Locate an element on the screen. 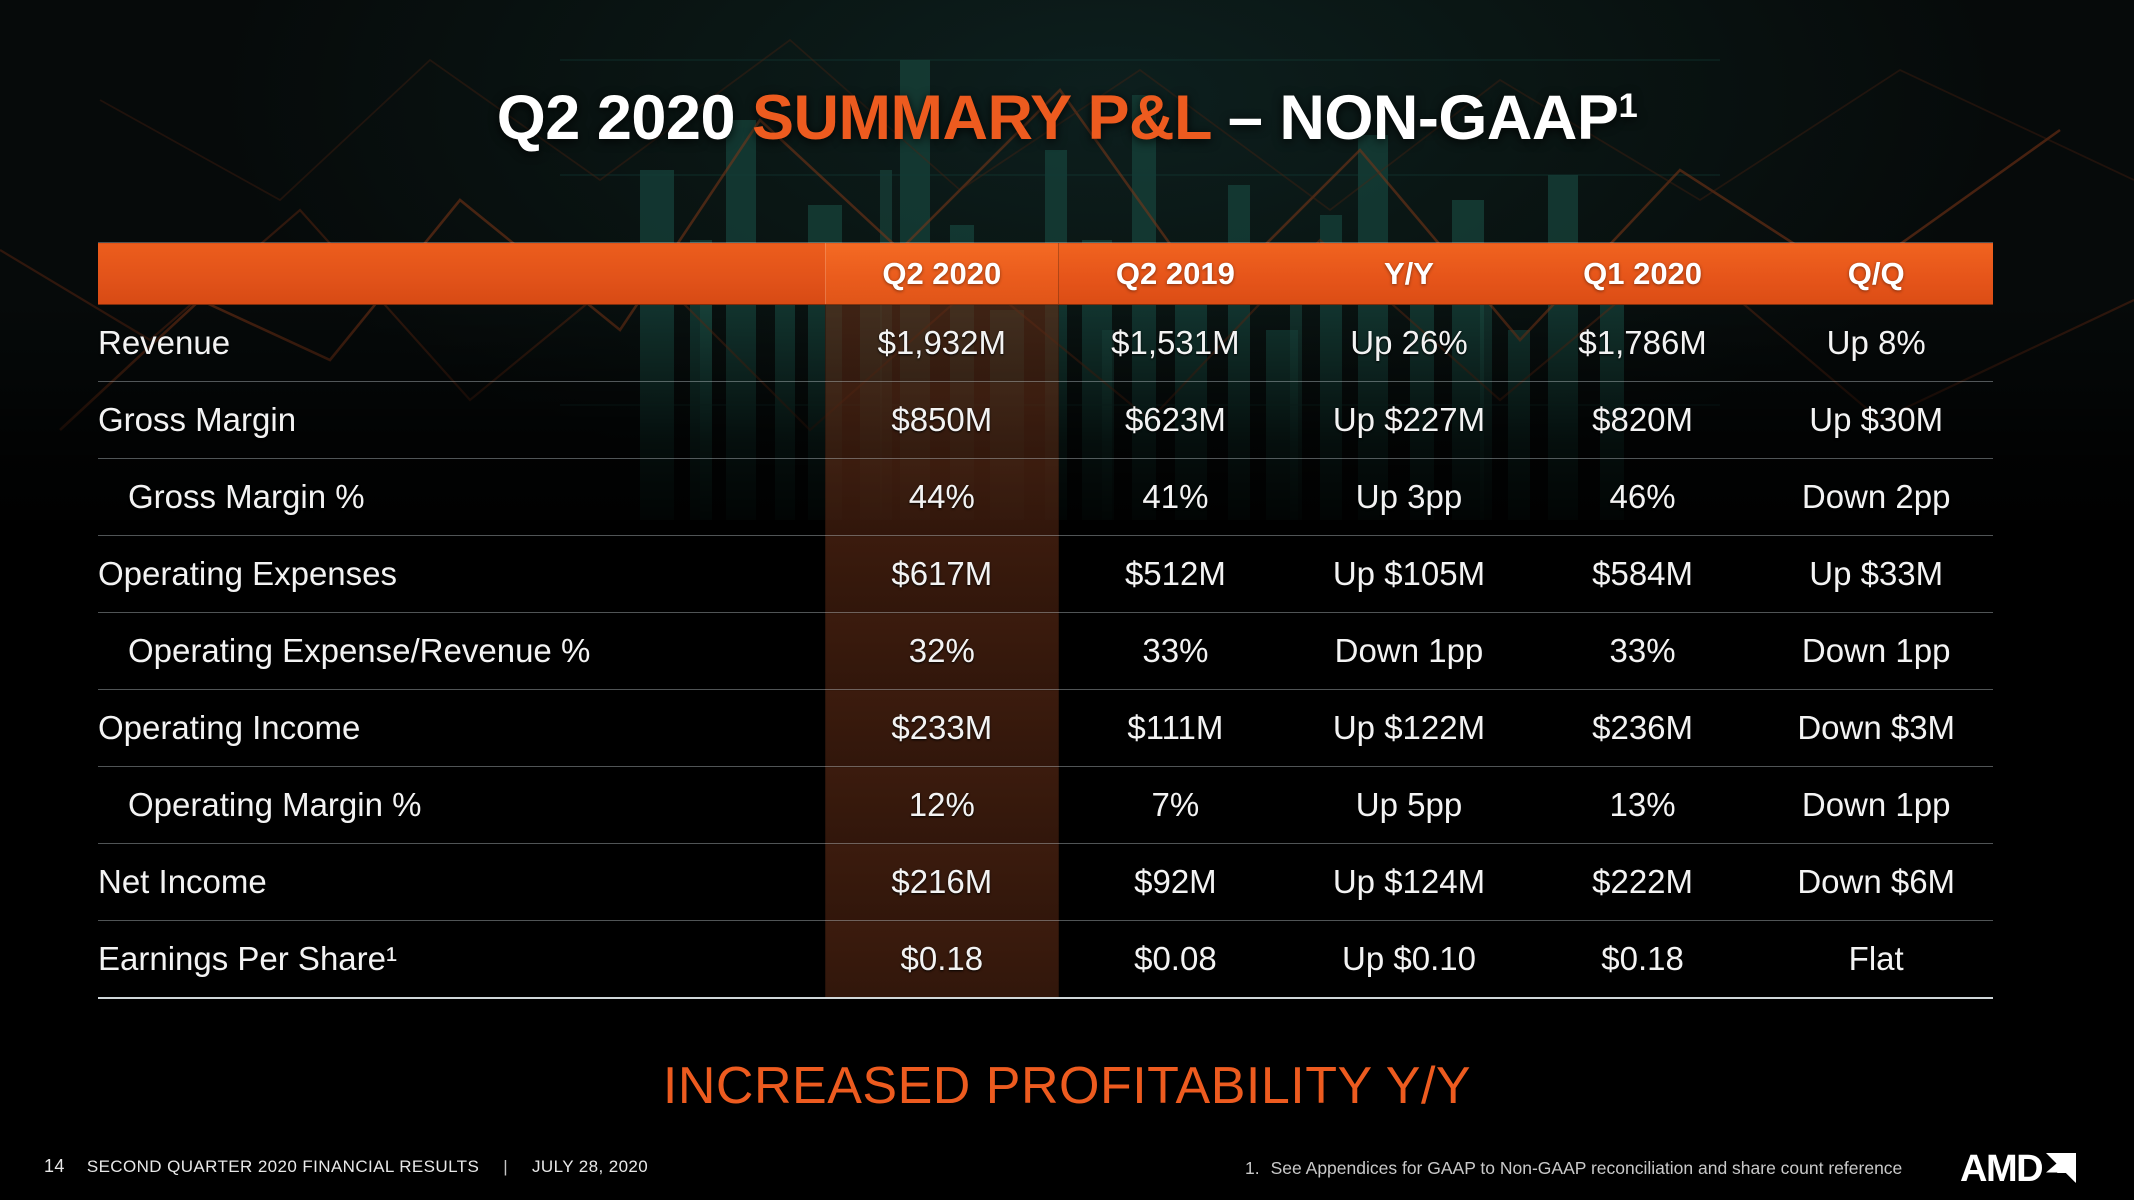  row-label: Operating Margin % is located at coordinates (461, 805).